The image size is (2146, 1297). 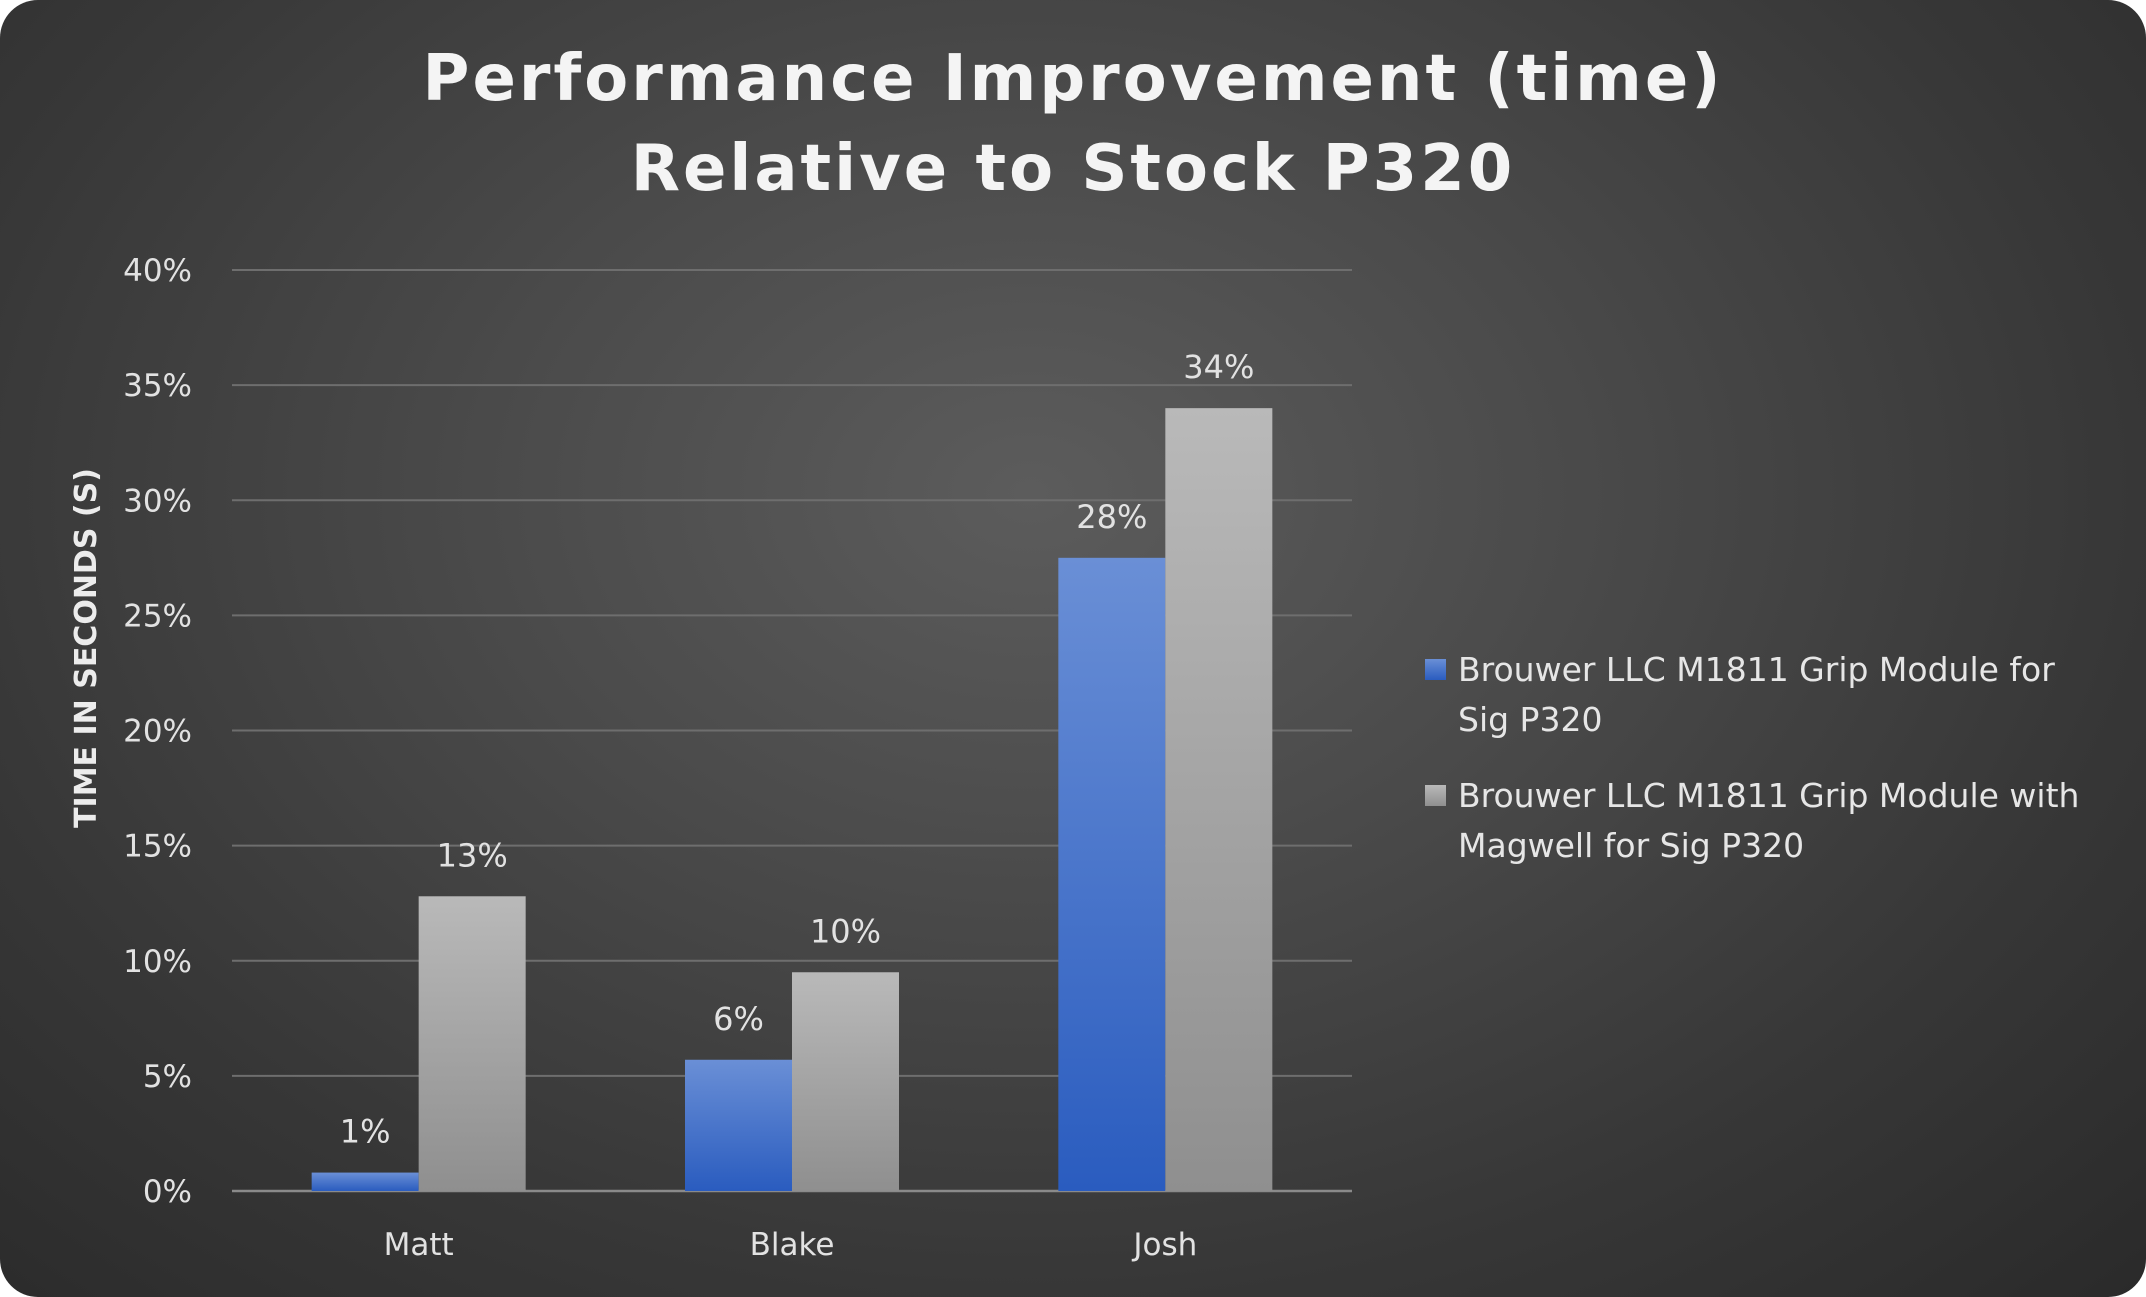 I want to click on y-tick-label: 10%, so click(x=157, y=962).